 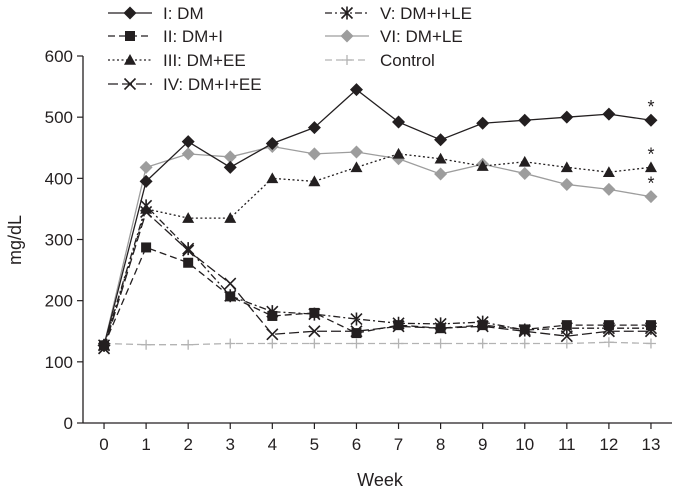 I want to click on significance-star: *, so click(x=650, y=154).